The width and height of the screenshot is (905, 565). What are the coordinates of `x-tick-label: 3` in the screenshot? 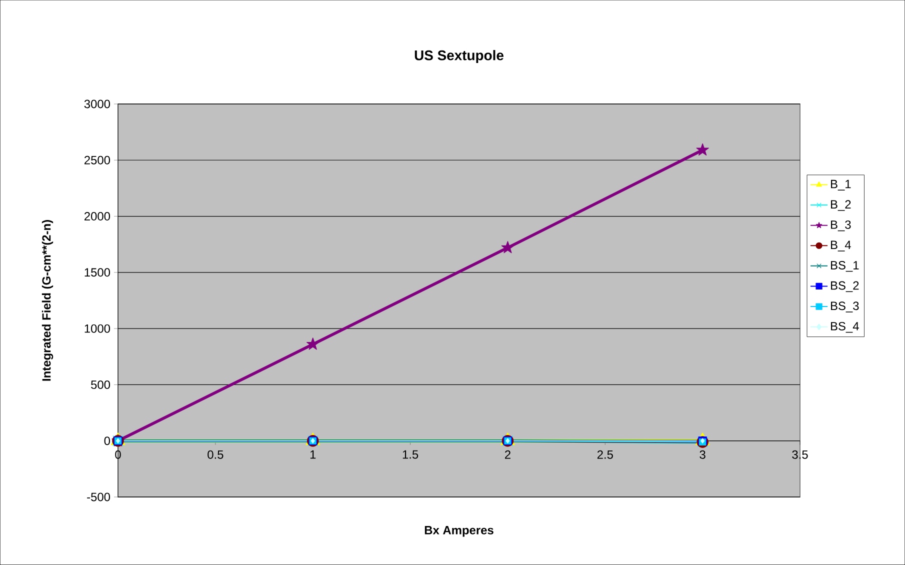 It's located at (703, 454).